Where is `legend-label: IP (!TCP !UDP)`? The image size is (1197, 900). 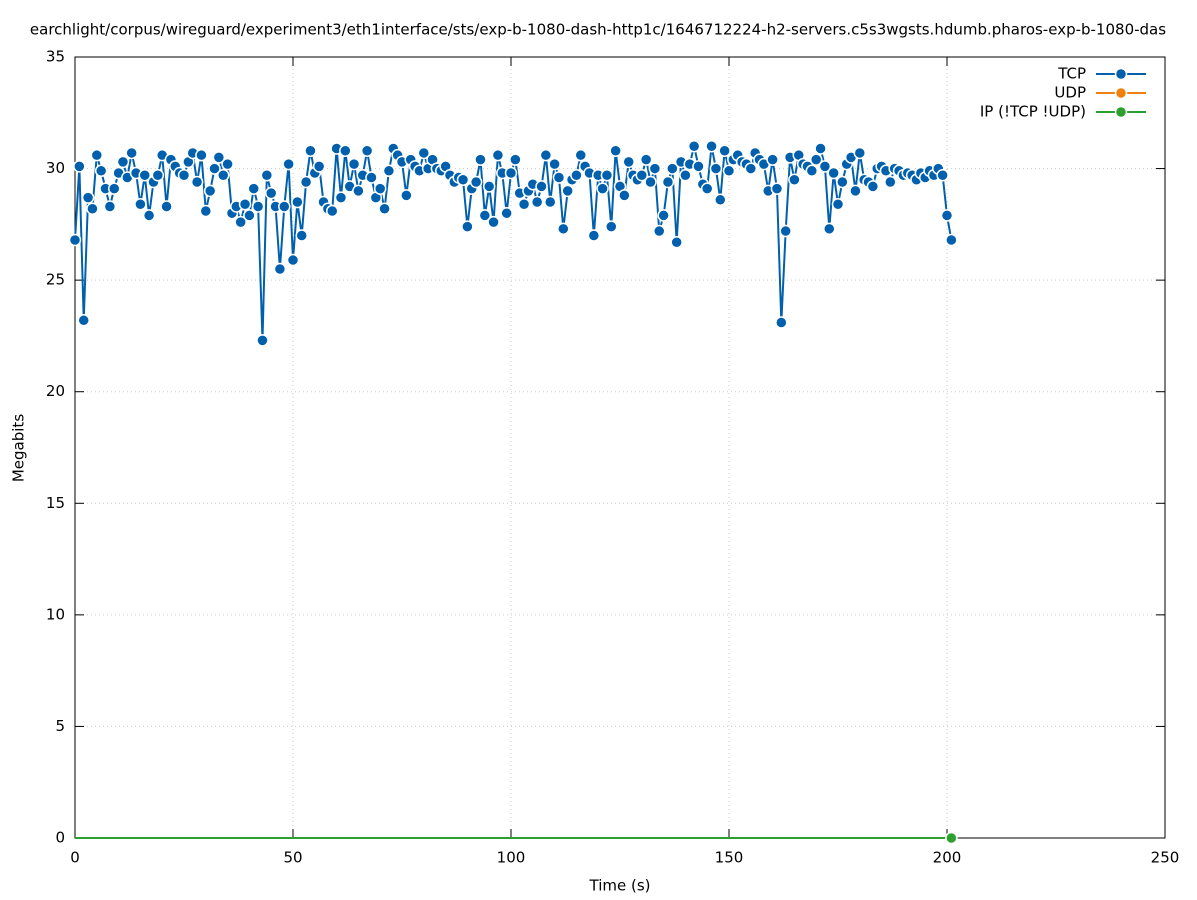
legend-label: IP (!TCP !UDP) is located at coordinates (1033, 112).